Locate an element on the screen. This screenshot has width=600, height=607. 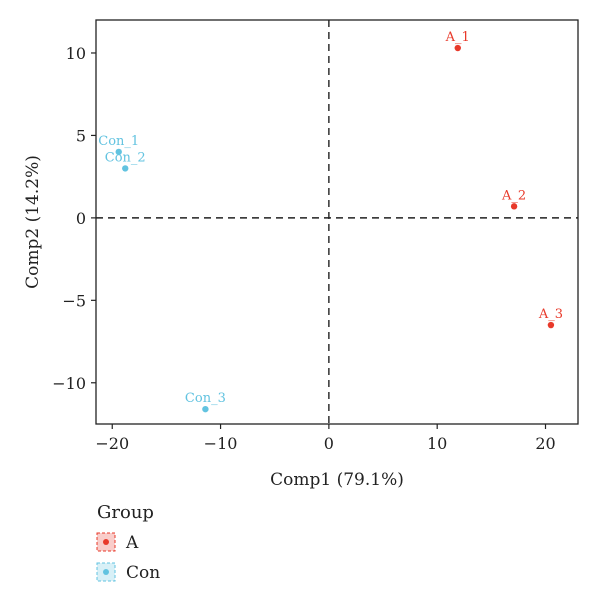
x-tick-label: 20 is located at coordinates (545, 443).